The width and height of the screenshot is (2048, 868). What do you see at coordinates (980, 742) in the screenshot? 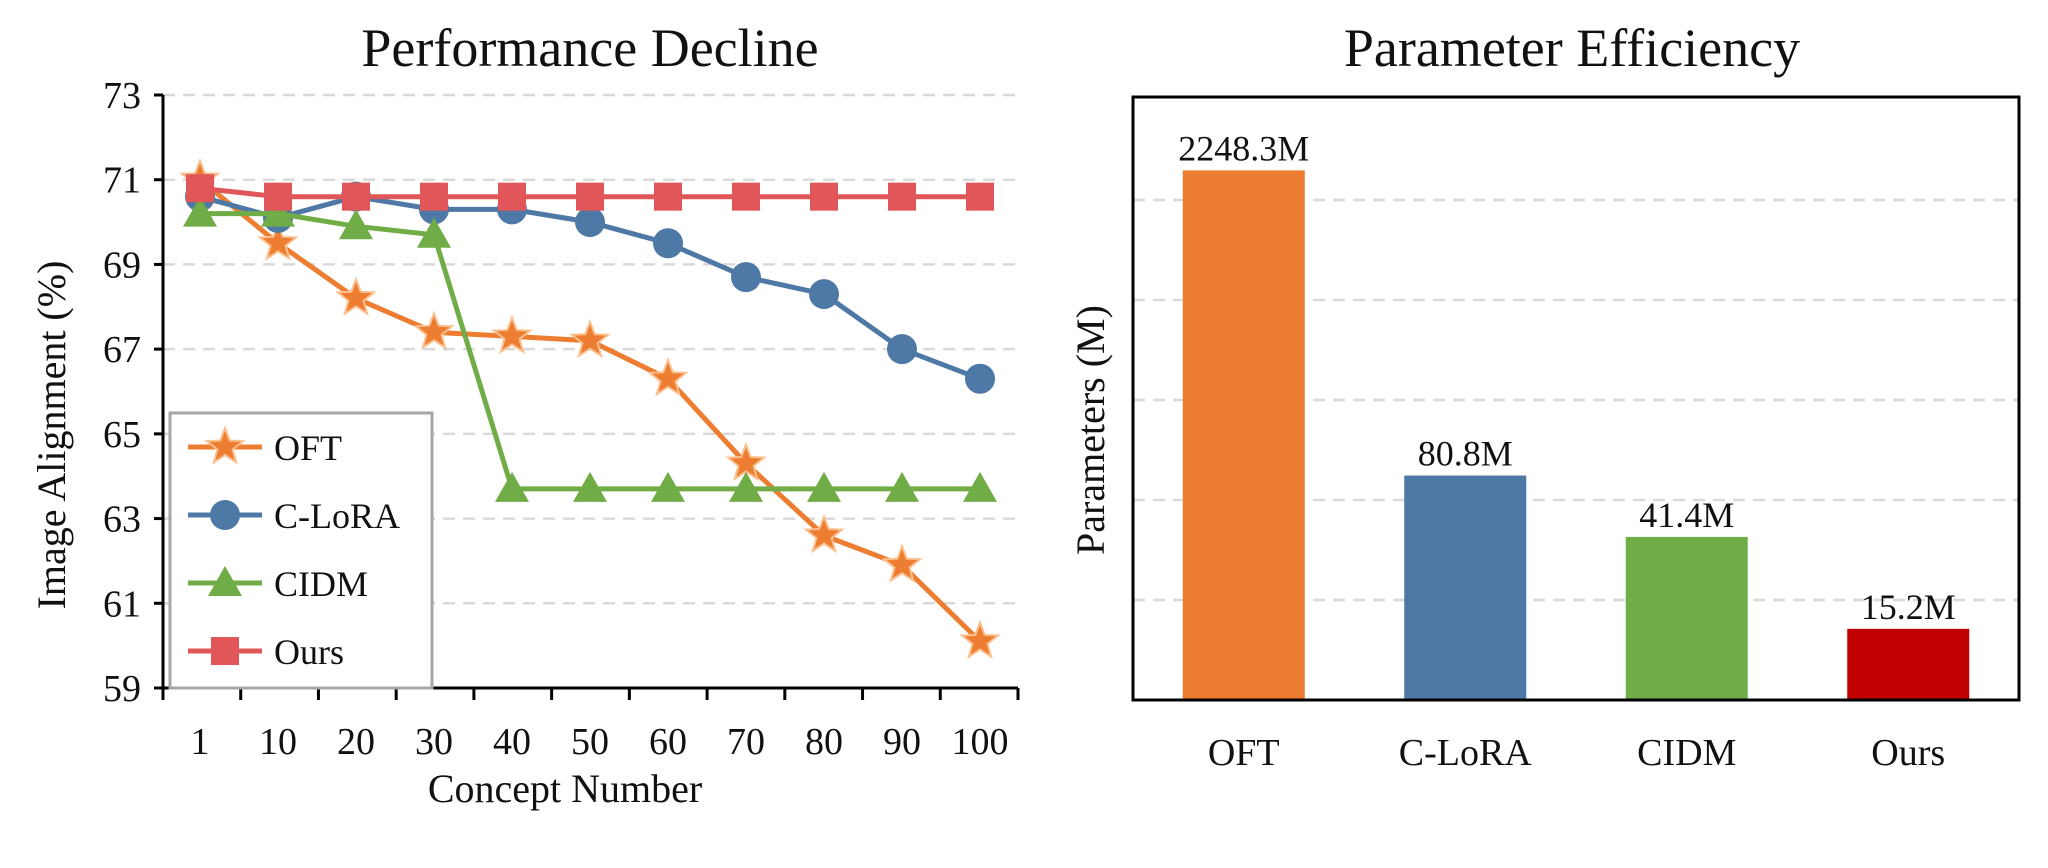
I see `x-tick-label-100: 100` at bounding box center [980, 742].